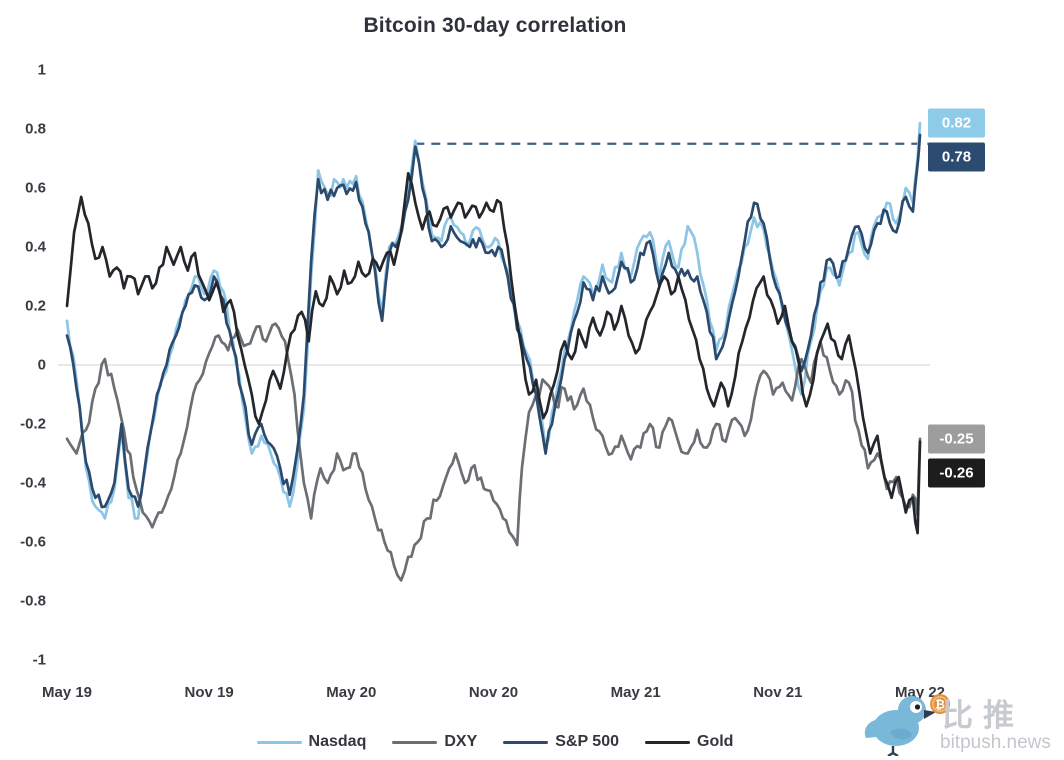 The image size is (1064, 760). Describe the element at coordinates (635, 692) in the screenshot. I see `x-tick-may-21: May 21` at that location.